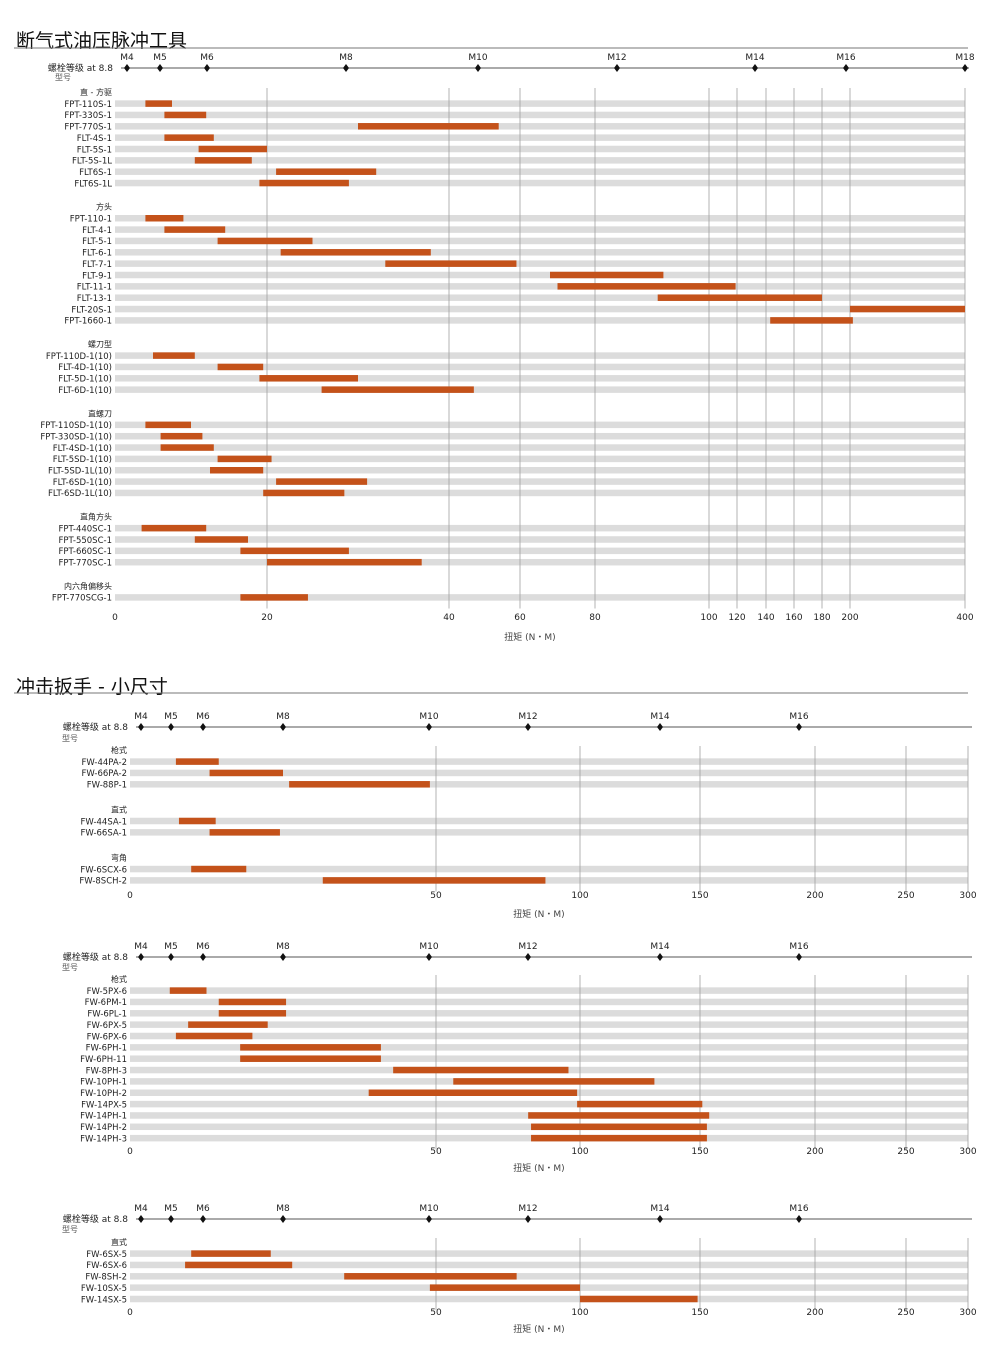 The image size is (990, 1359). Describe the element at coordinates (244, 459) in the screenshot. I see `pulse-tools-bar-FLT-5SD-1(10)` at that location.